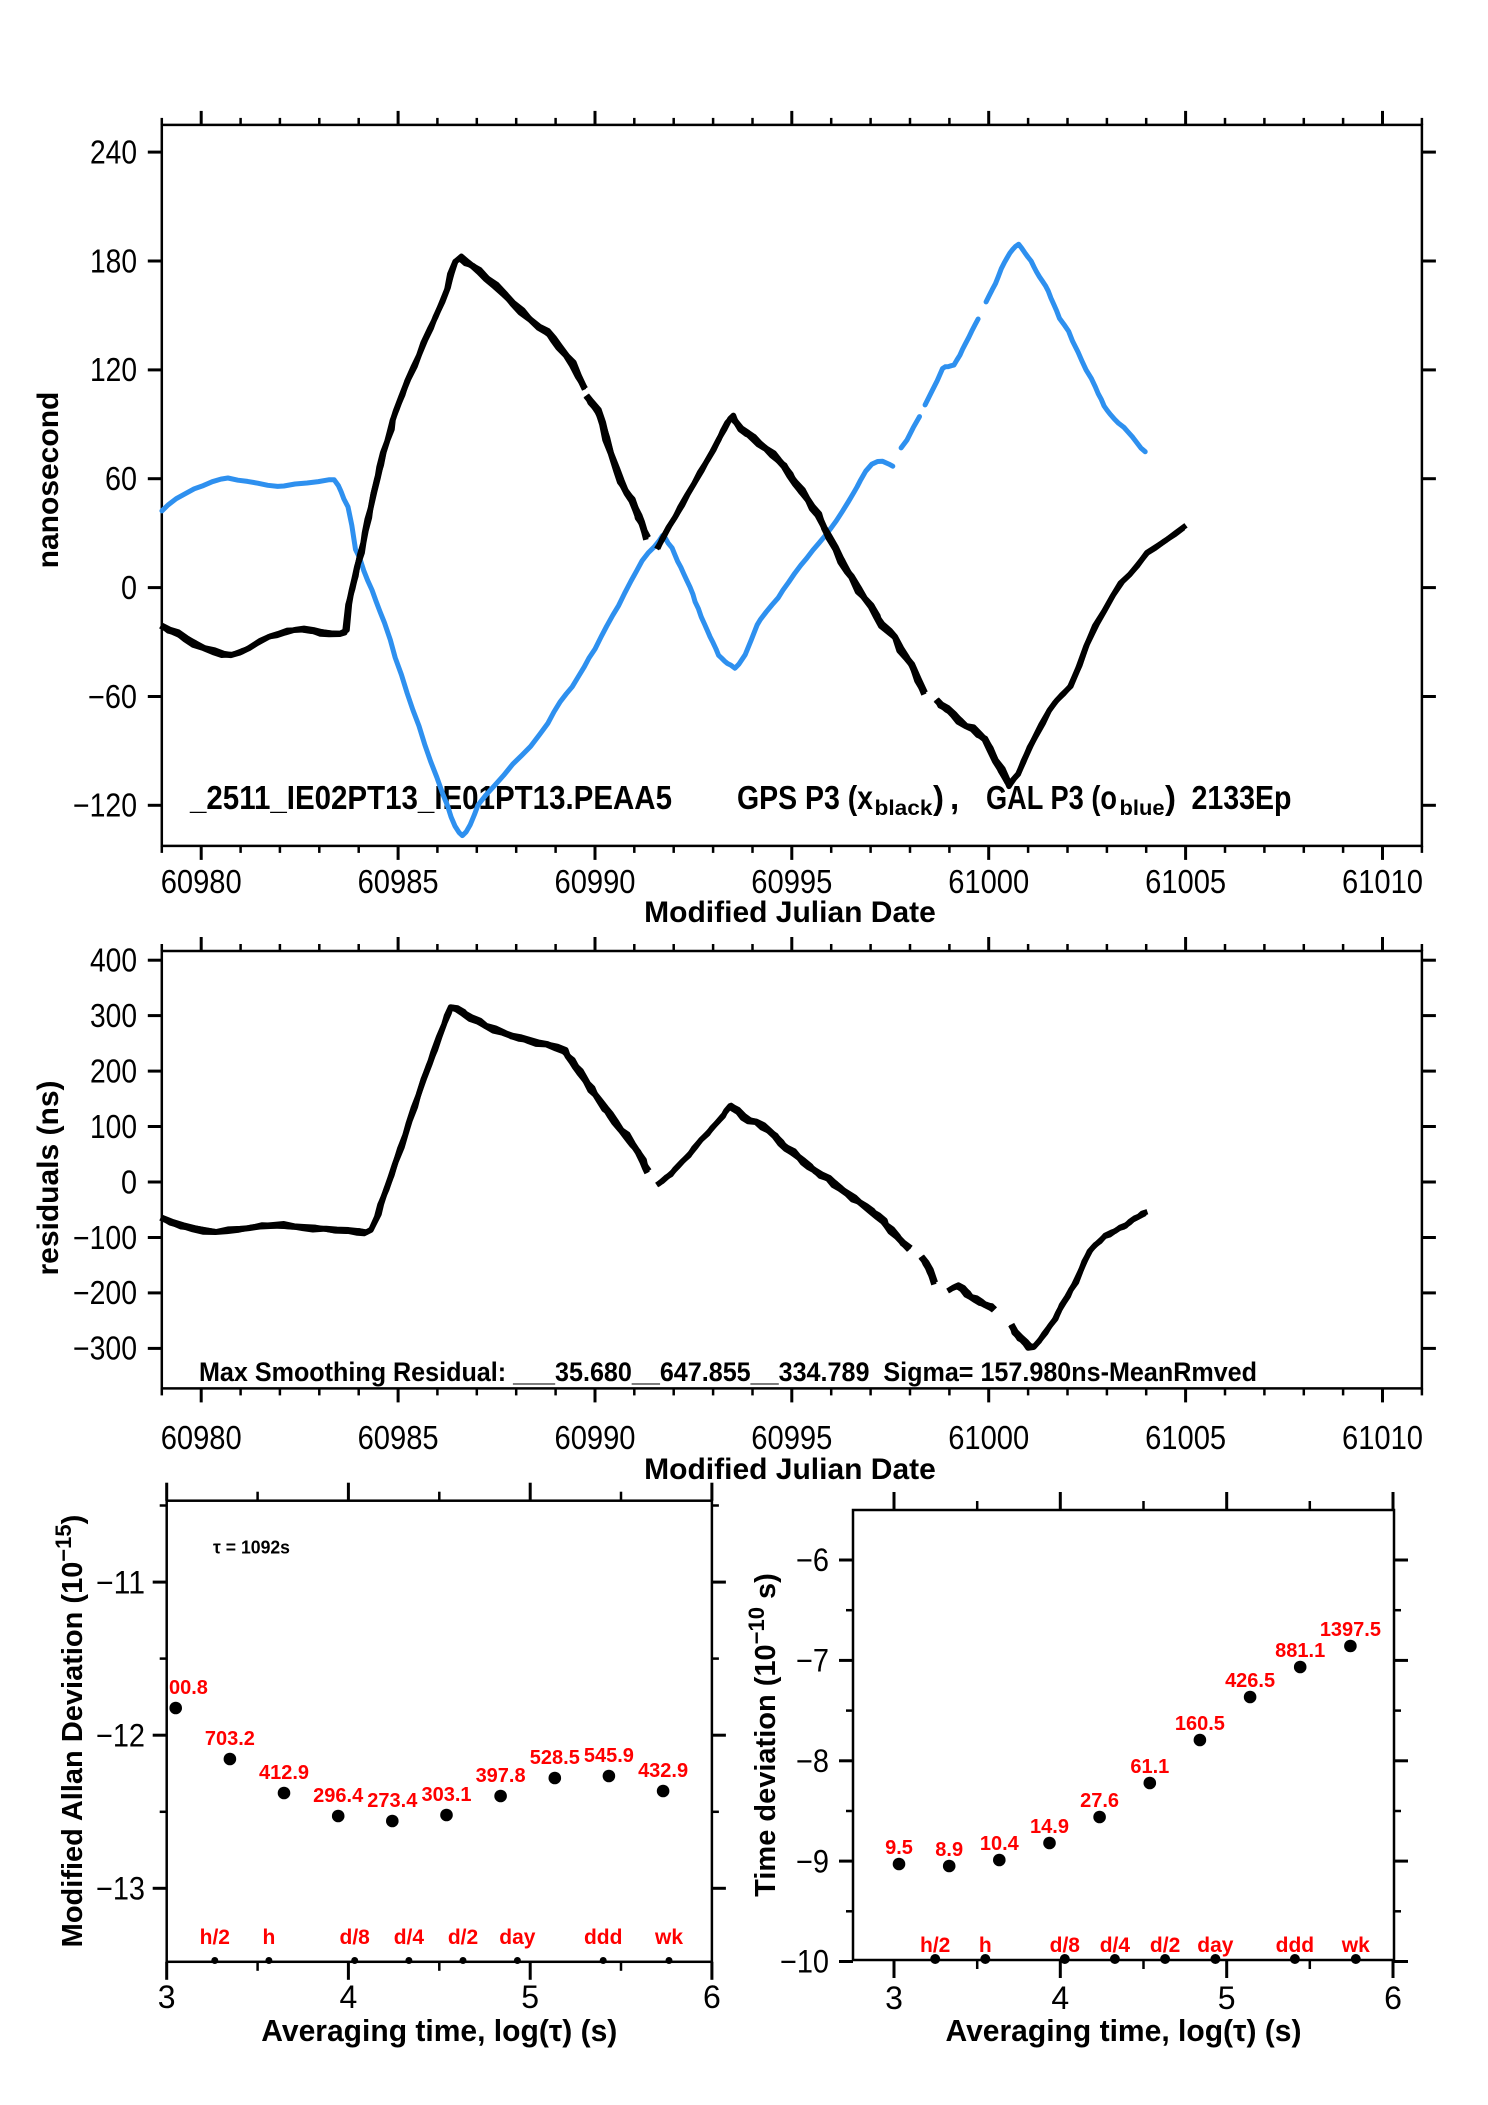 This screenshot has height=2105, width=1488. Describe the element at coordinates (1250, 1681) in the screenshot. I see `svg-text: 426.5` at that location.